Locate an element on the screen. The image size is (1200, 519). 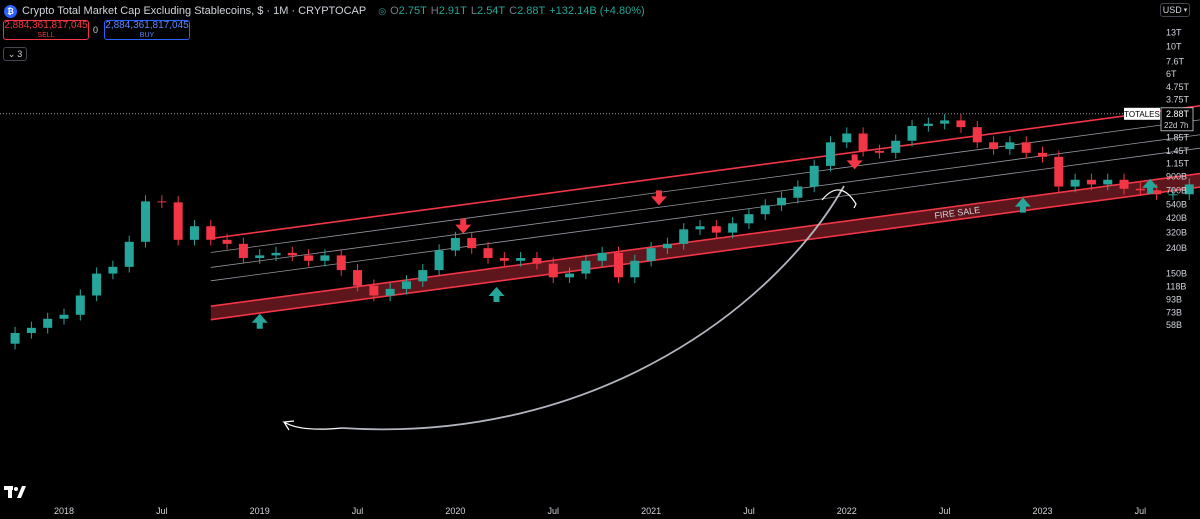
x-tick-label: 2020 is located at coordinates (455, 511).